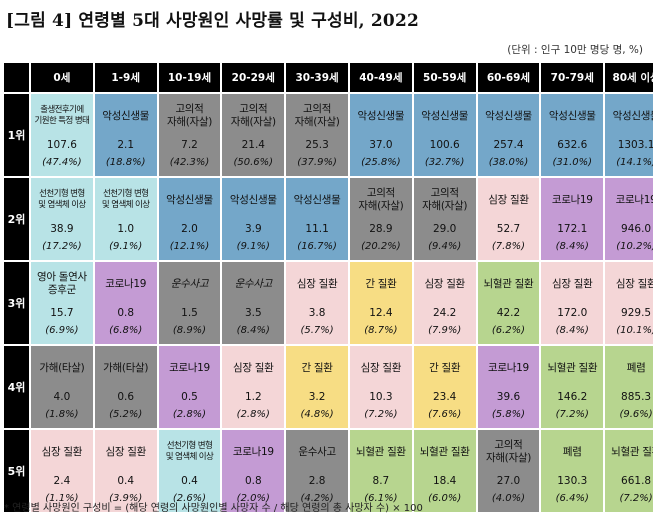 The width and height of the screenshot is (653, 515). I want to click on cause-name: 운수사고, so click(189, 283).